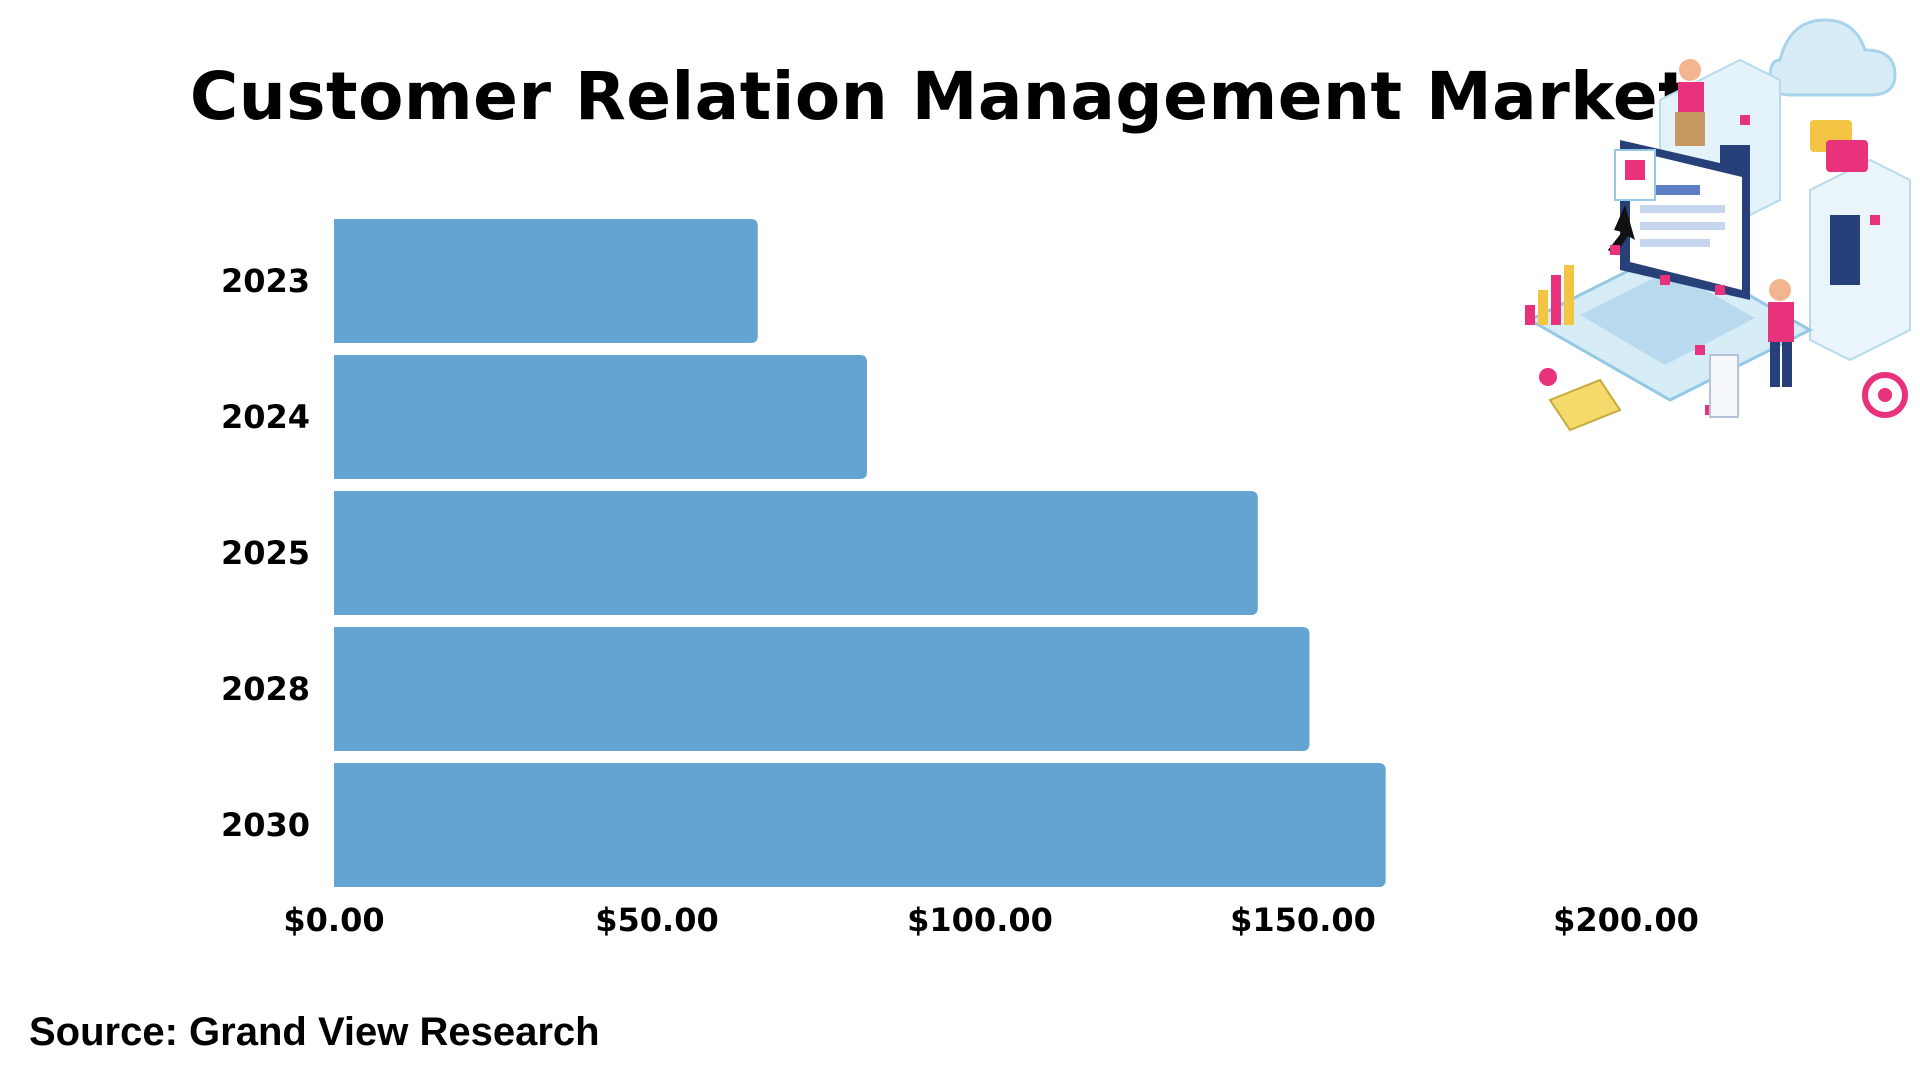  I want to click on bar-2024, so click(600, 417).